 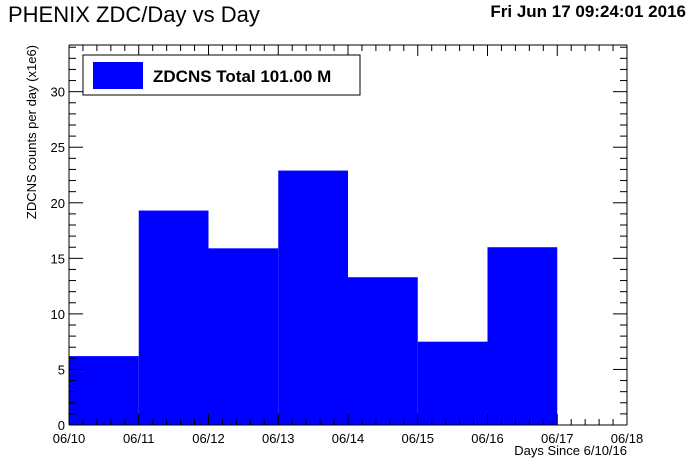 What do you see at coordinates (208, 438) in the screenshot?
I see `x-tick-label: 06/12` at bounding box center [208, 438].